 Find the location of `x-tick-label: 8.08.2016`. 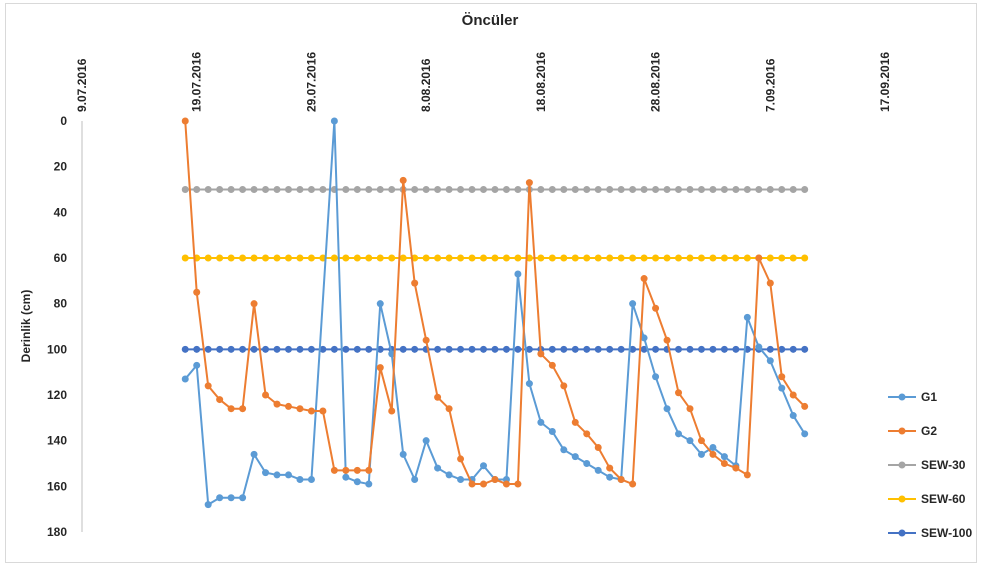

x-tick-label: 8.08.2016 is located at coordinates (426, 85).